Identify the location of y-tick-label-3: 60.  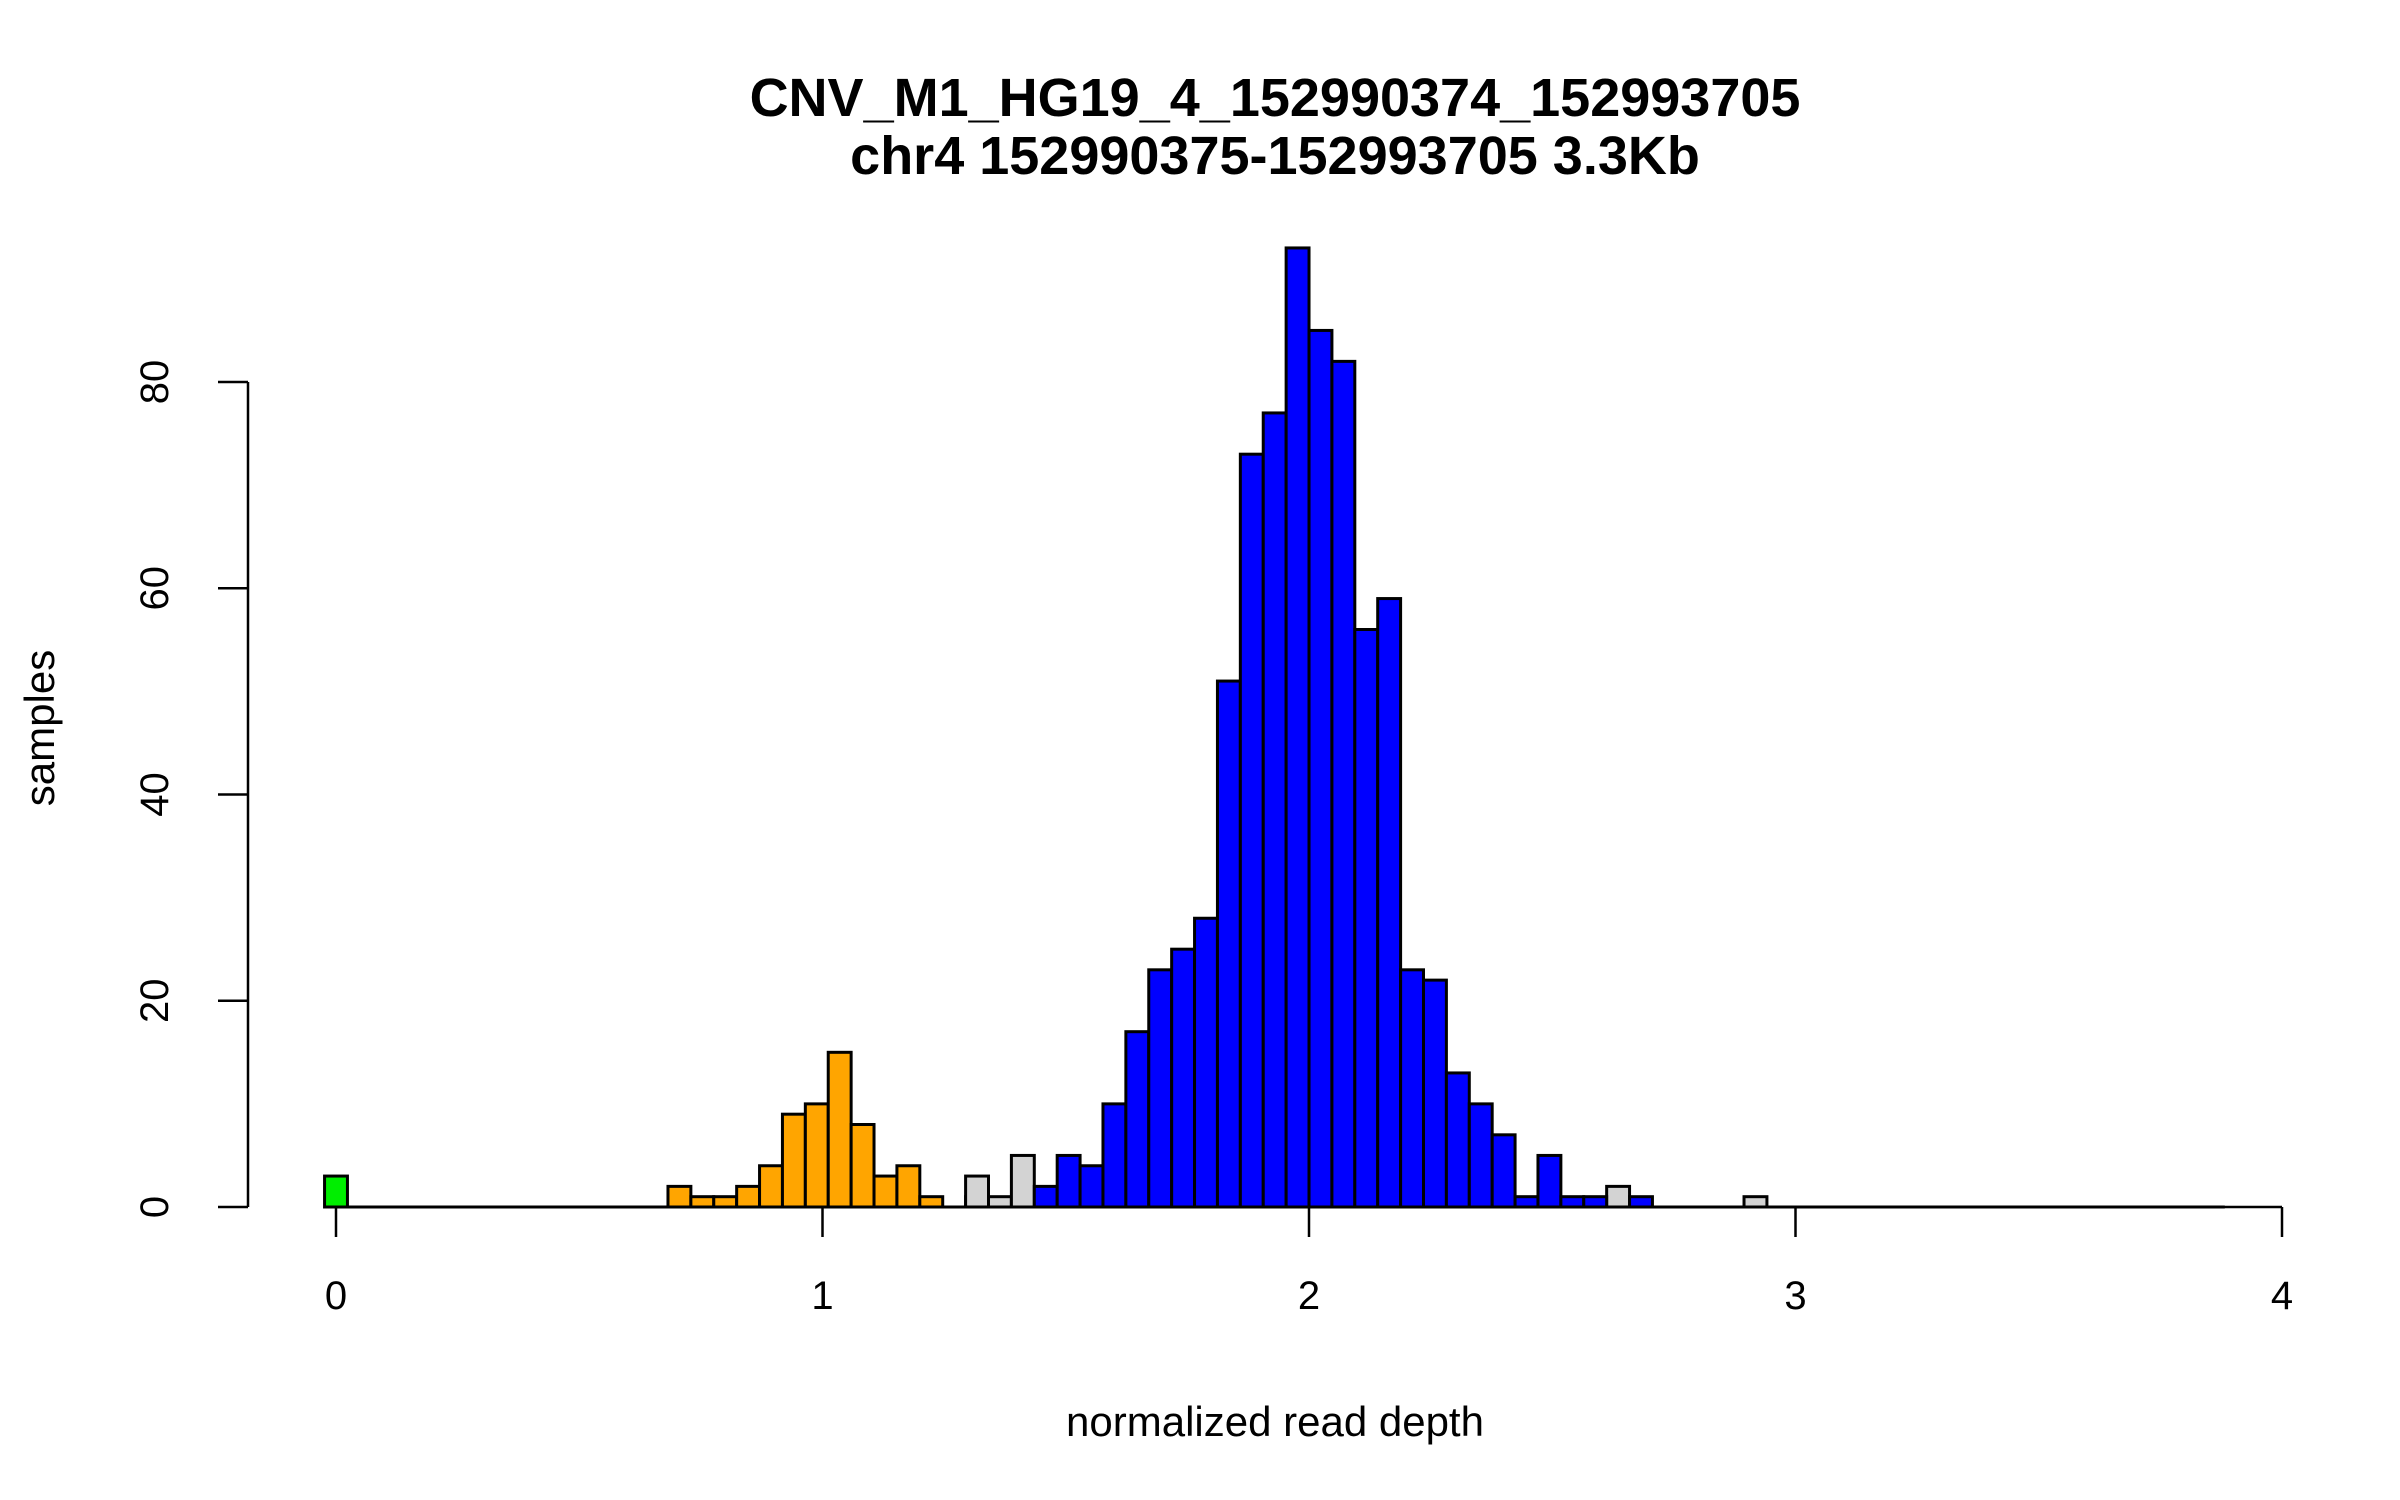
(155, 588).